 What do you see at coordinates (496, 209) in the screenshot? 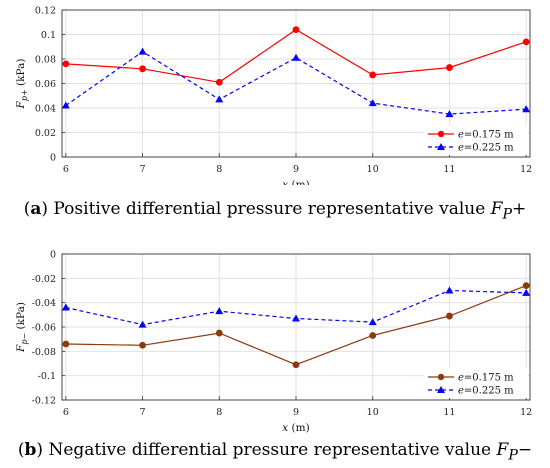
I see `caption-a-symbol: F` at bounding box center [496, 209].